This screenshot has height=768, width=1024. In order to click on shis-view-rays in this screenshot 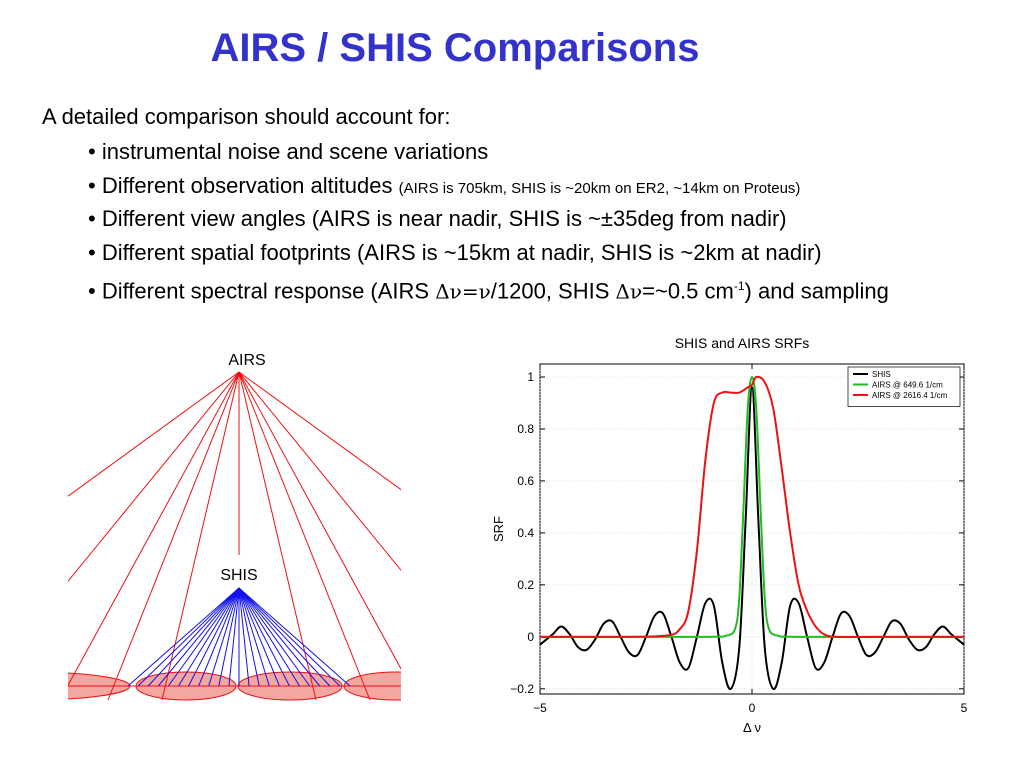, I will do `click(239, 637)`.